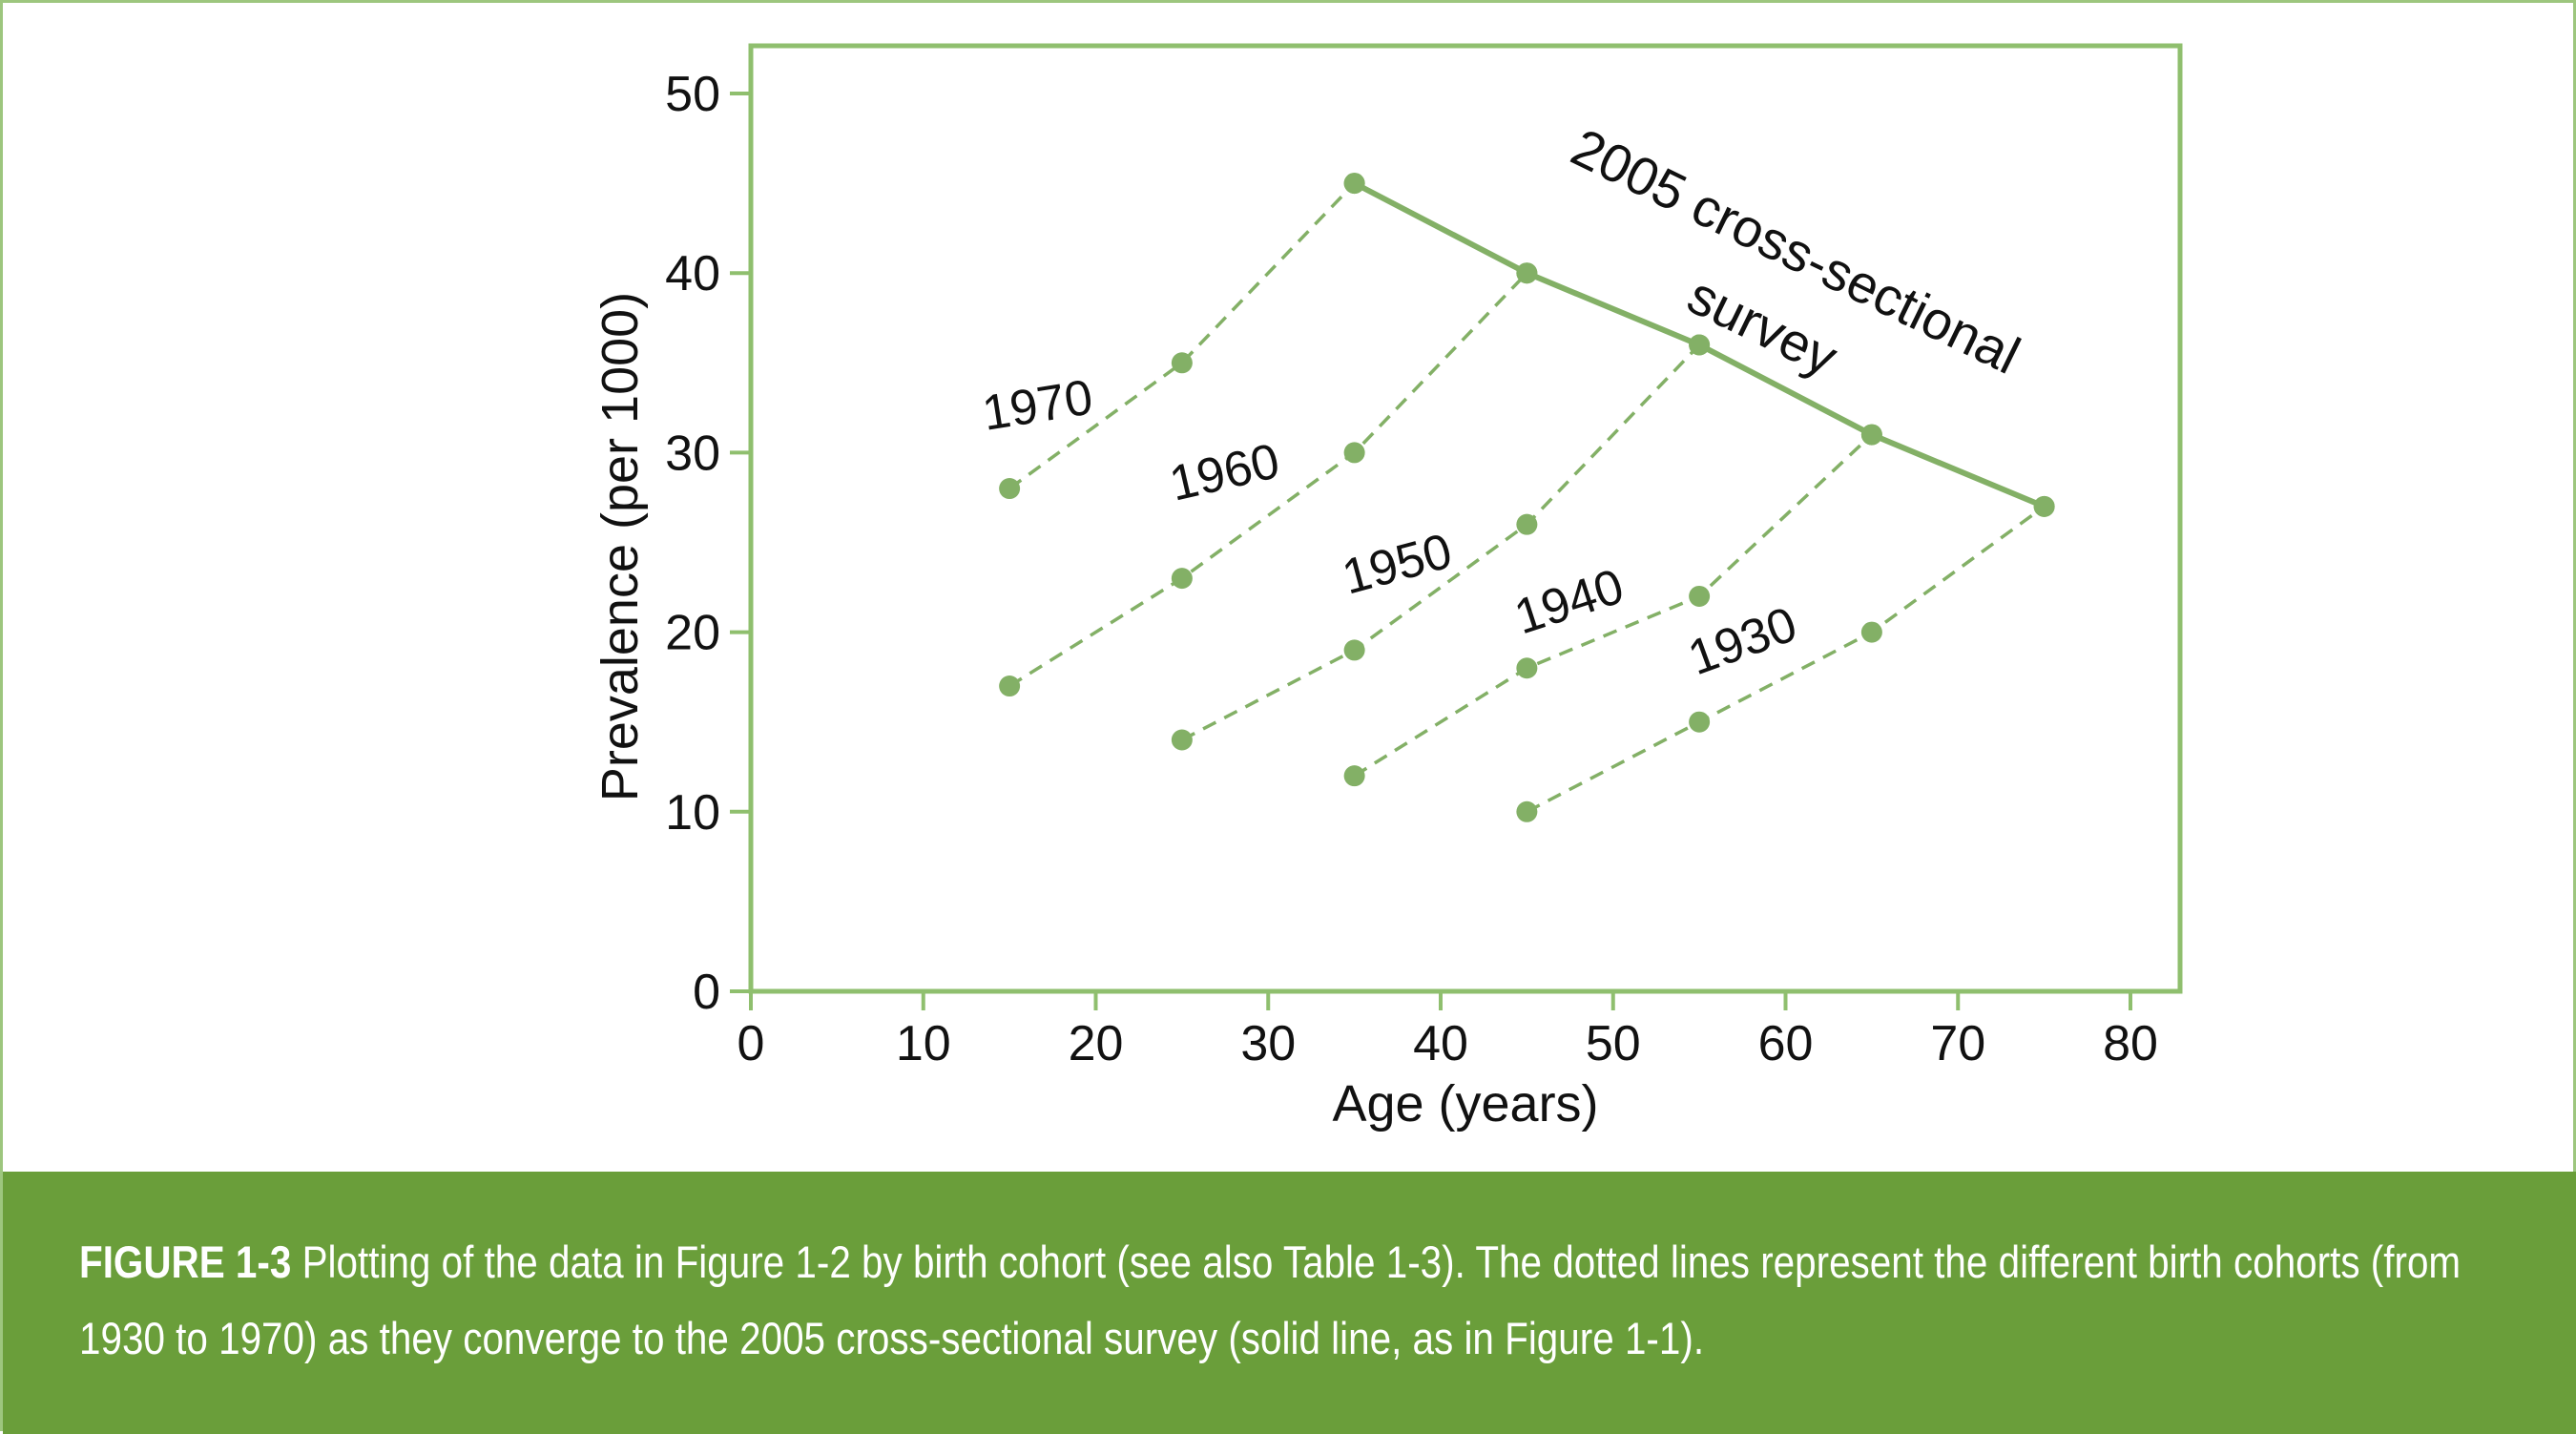  I want to click on x-tick-label-10: 10, so click(923, 1043).